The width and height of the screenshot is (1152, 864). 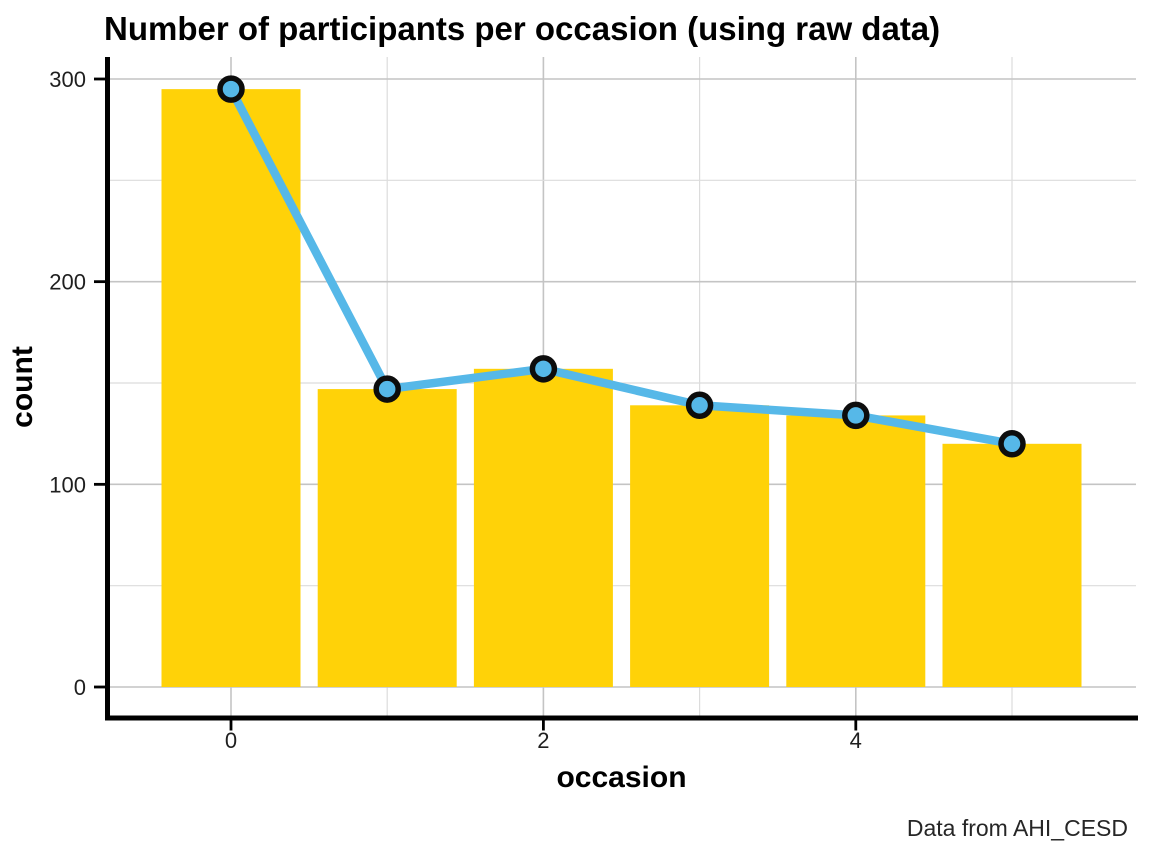 What do you see at coordinates (621, 718) in the screenshot?
I see `x-axis-line` at bounding box center [621, 718].